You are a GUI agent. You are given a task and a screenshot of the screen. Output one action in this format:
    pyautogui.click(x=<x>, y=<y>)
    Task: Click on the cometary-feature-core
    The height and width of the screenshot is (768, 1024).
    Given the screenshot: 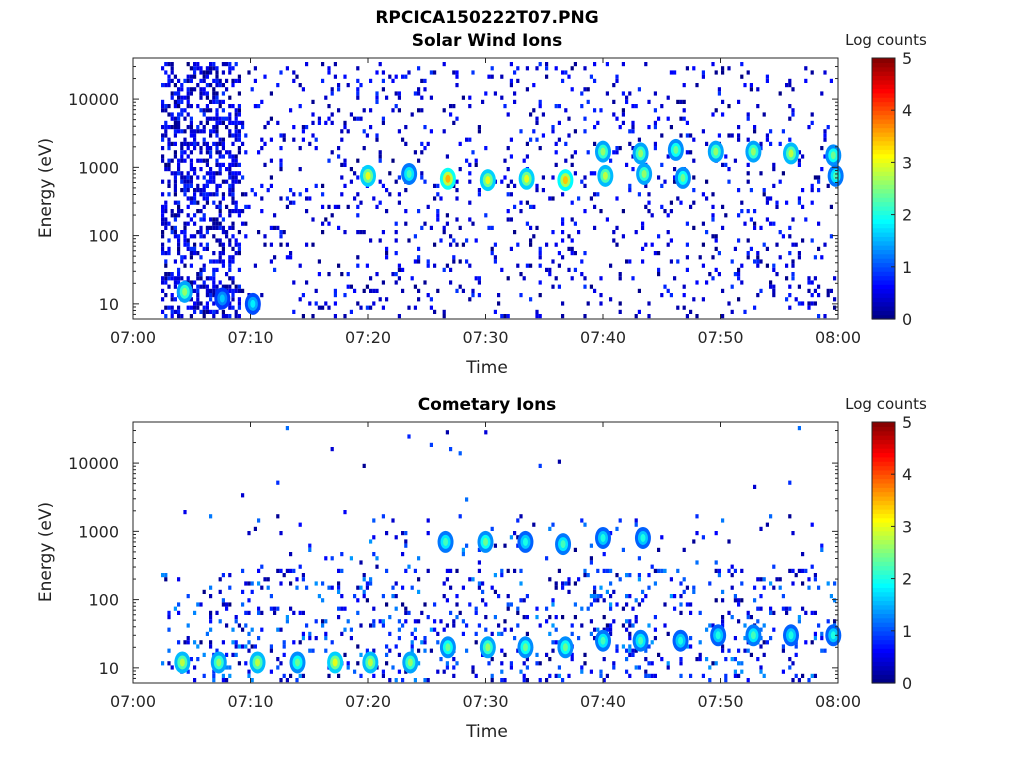 What is the action you would take?
    pyautogui.click(x=488, y=647)
    